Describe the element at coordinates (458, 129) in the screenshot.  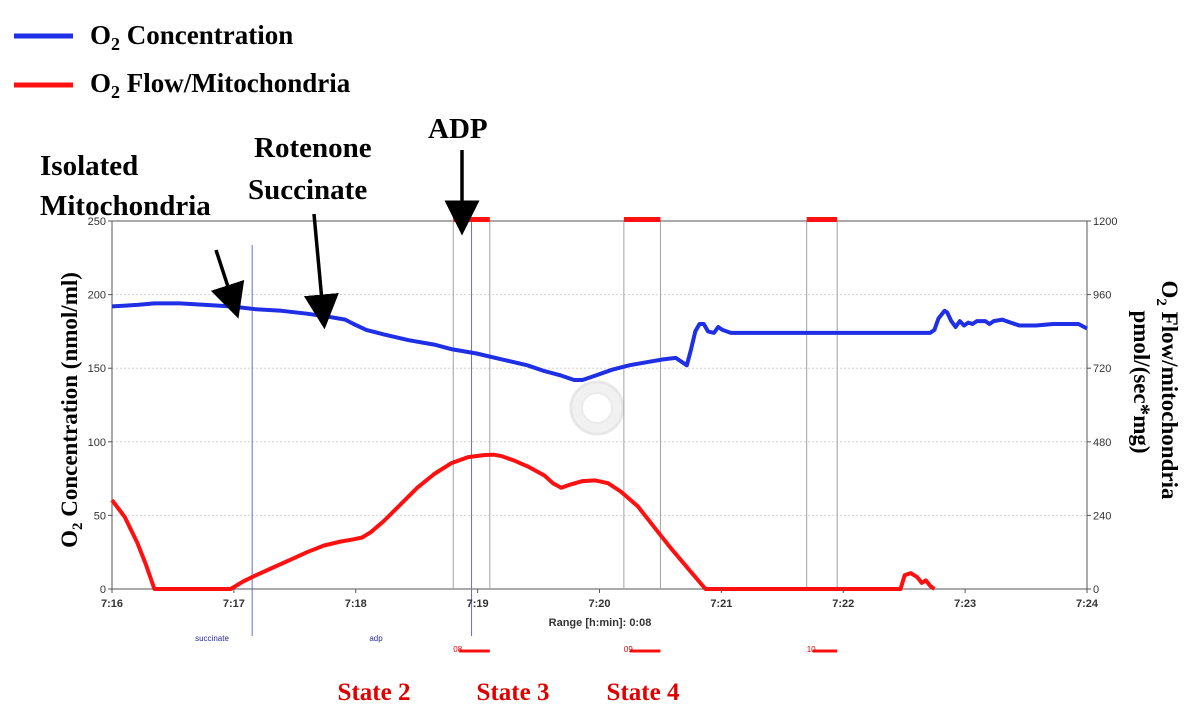
I see `annotation-adp-label: ADP` at that location.